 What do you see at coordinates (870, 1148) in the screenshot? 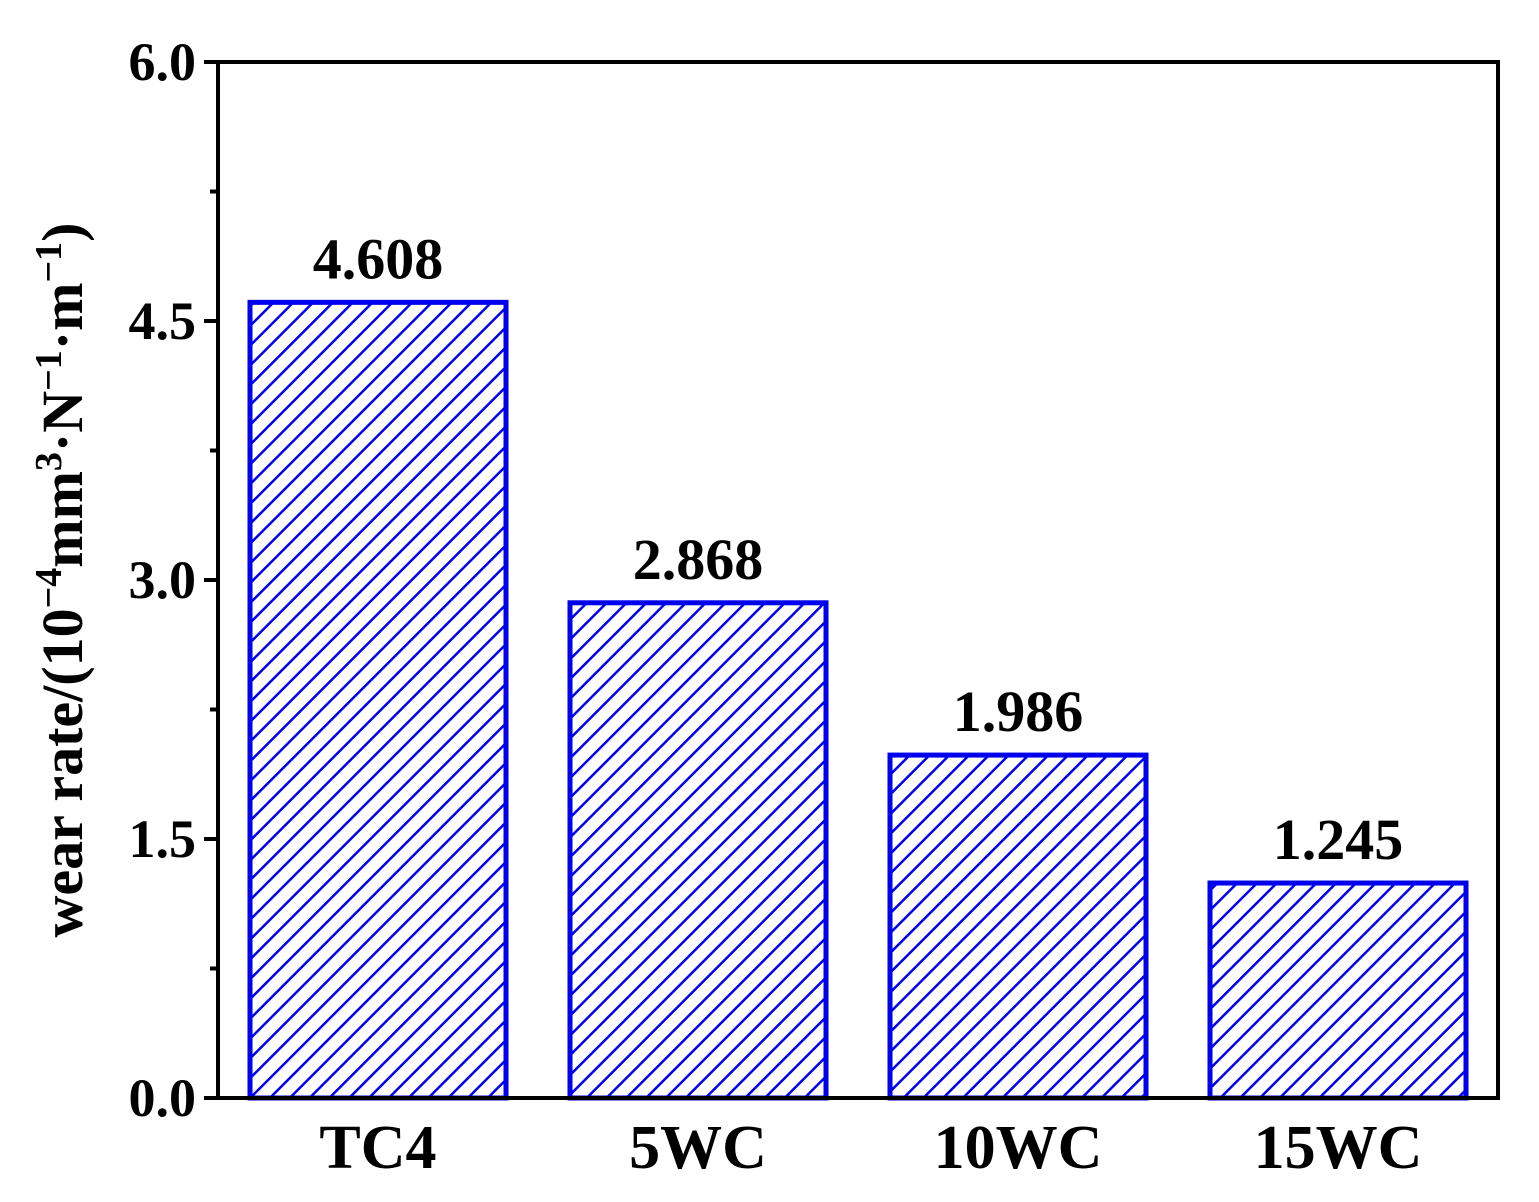
I see `x-axis-category-labels: TC4 5WC 10WC 15WC` at bounding box center [870, 1148].